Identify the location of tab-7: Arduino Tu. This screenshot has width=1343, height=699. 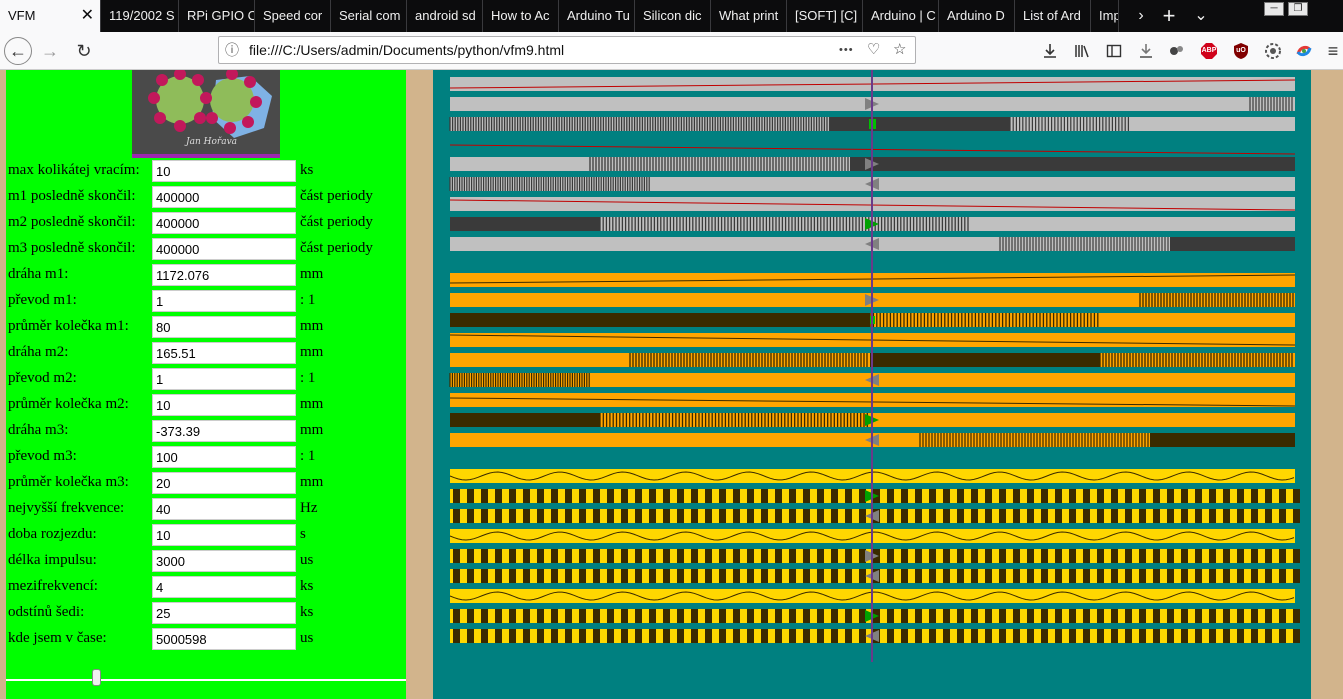
(597, 16).